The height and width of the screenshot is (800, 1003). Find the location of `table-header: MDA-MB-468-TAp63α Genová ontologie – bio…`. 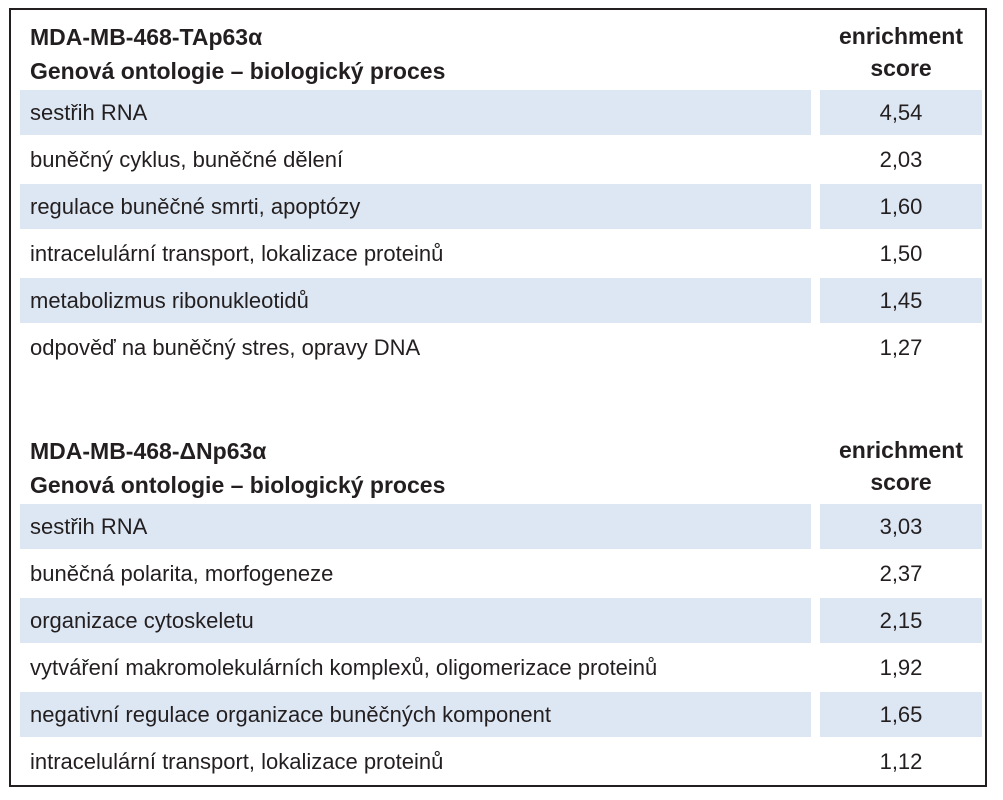

table-header: MDA-MB-468-TAp63α Genová ontologie – bio… is located at coordinates (501, 50).